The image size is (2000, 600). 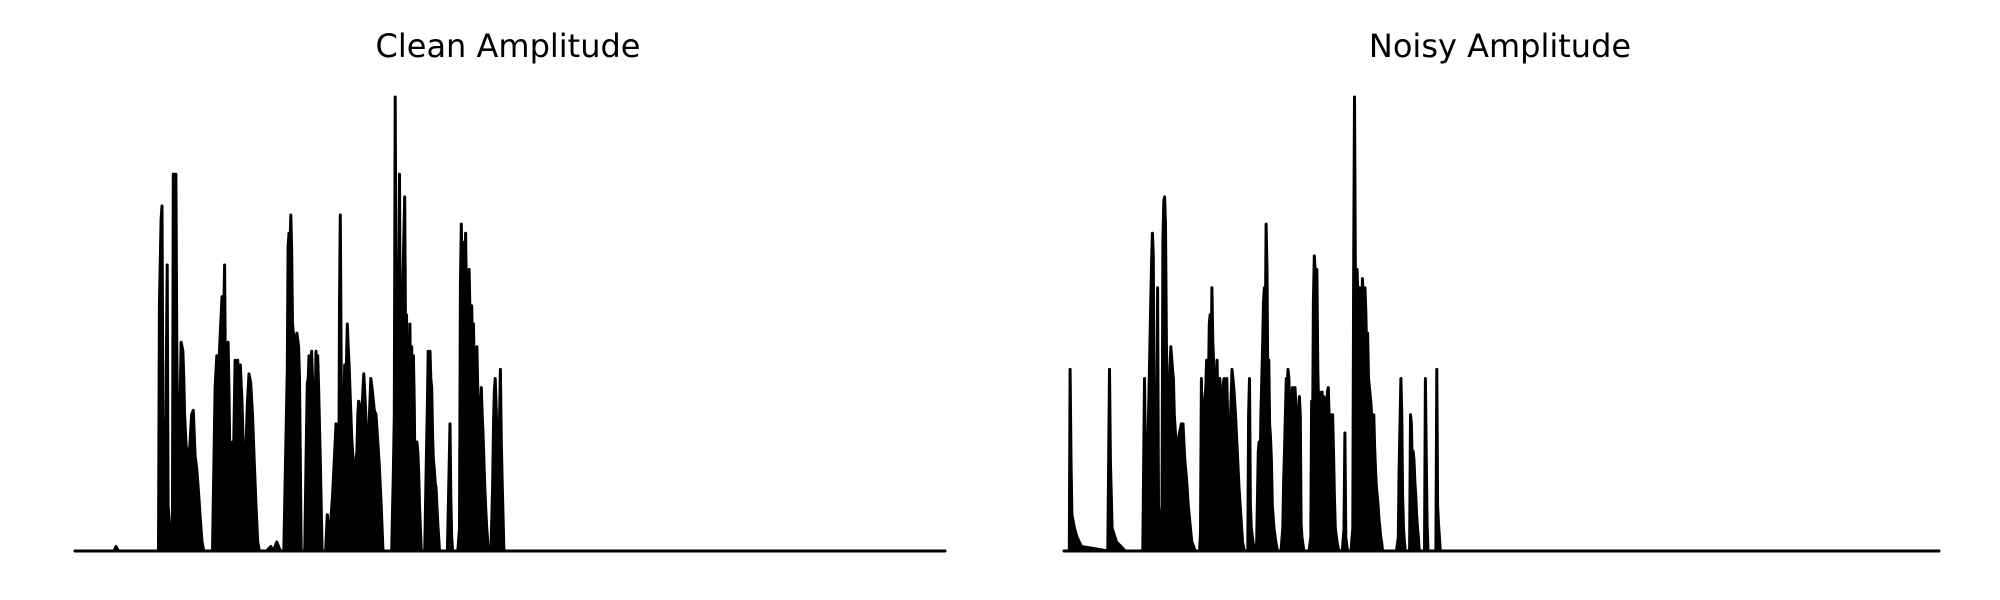 What do you see at coordinates (1500, 46) in the screenshot?
I see `chart-title-noisy: Noisy Amplitude` at bounding box center [1500, 46].